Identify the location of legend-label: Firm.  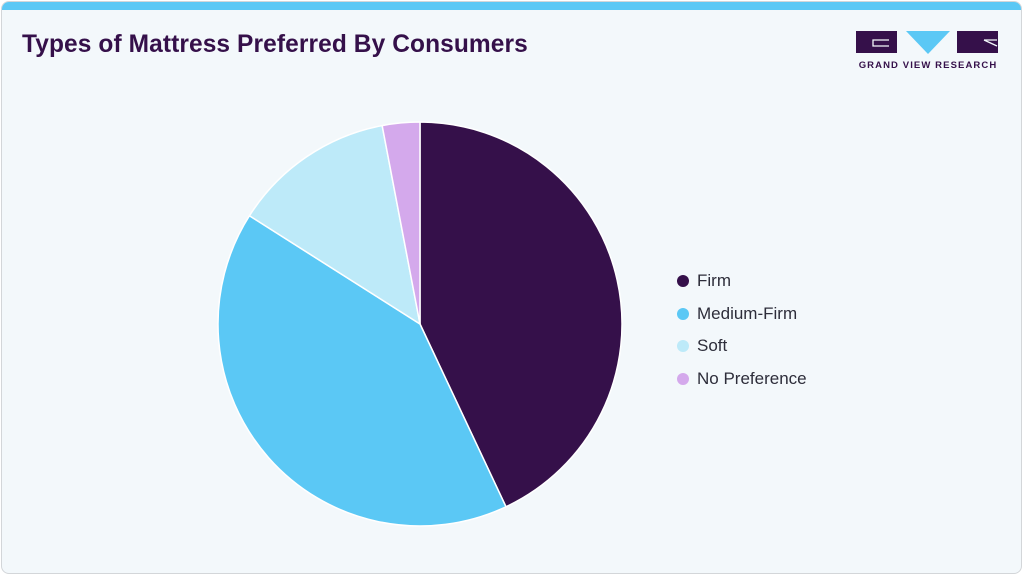
(714, 281).